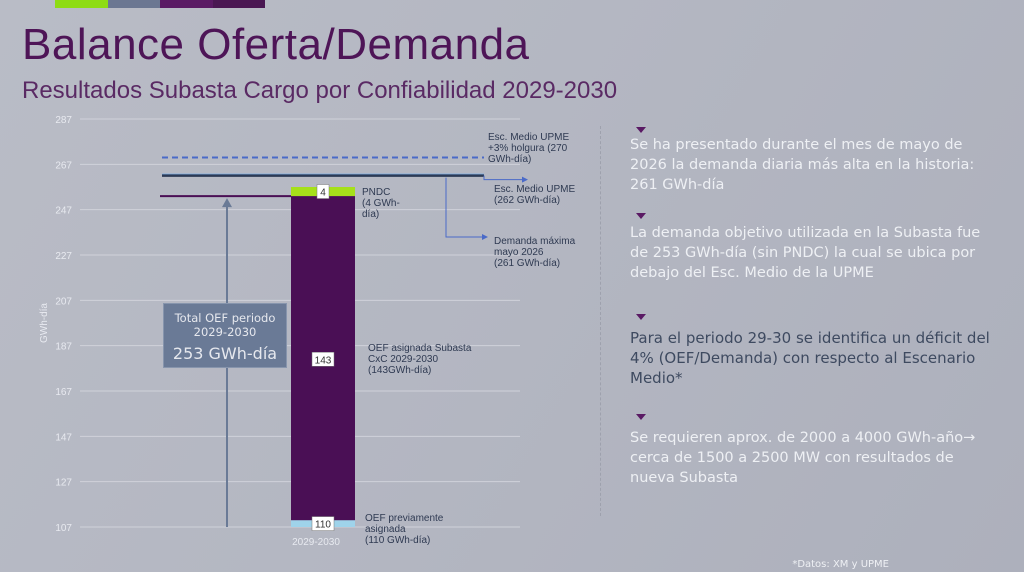 This screenshot has height=572, width=1024. I want to click on y-axis-label: GWh-día, so click(44, 323).